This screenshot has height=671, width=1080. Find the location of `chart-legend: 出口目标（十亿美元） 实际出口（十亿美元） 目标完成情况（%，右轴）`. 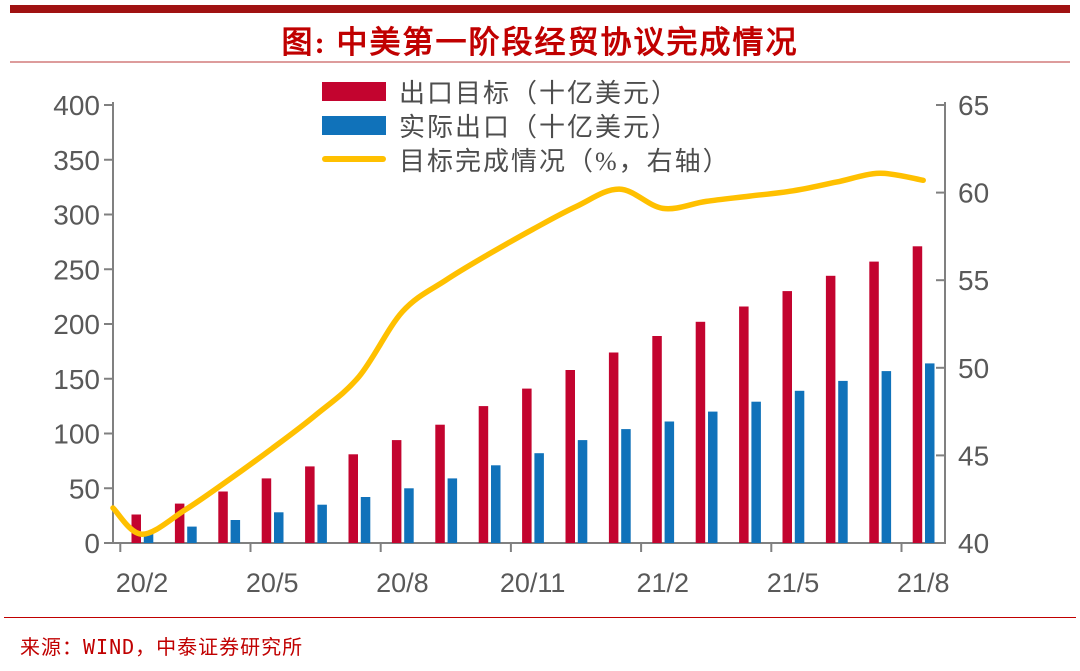

chart-legend: 出口目标（十亿美元） 实际出口（十亿美元） 目标完成情况（%，右轴） is located at coordinates (526, 125).